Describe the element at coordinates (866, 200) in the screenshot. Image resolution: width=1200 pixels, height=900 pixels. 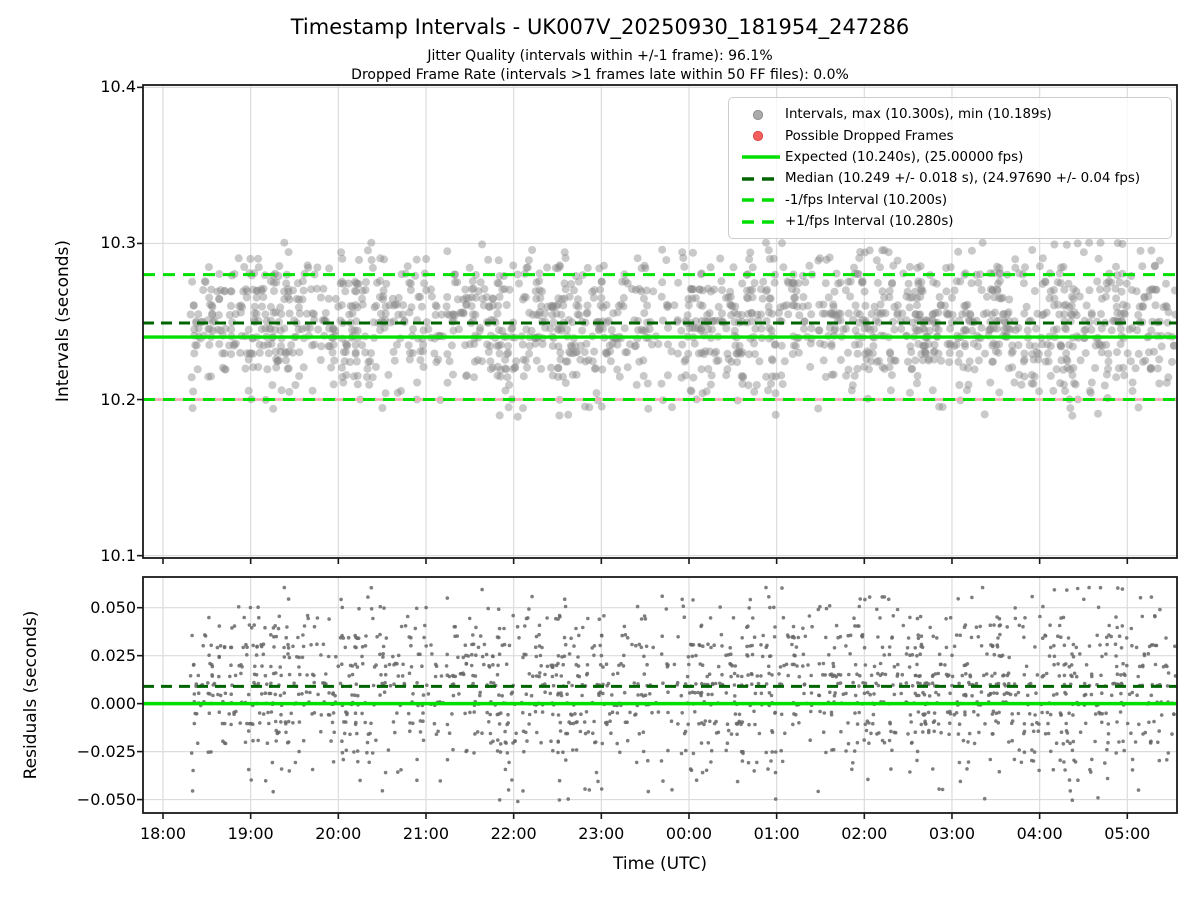
I see `legend-item-label: -1/fps Interval (10.200s)` at that location.